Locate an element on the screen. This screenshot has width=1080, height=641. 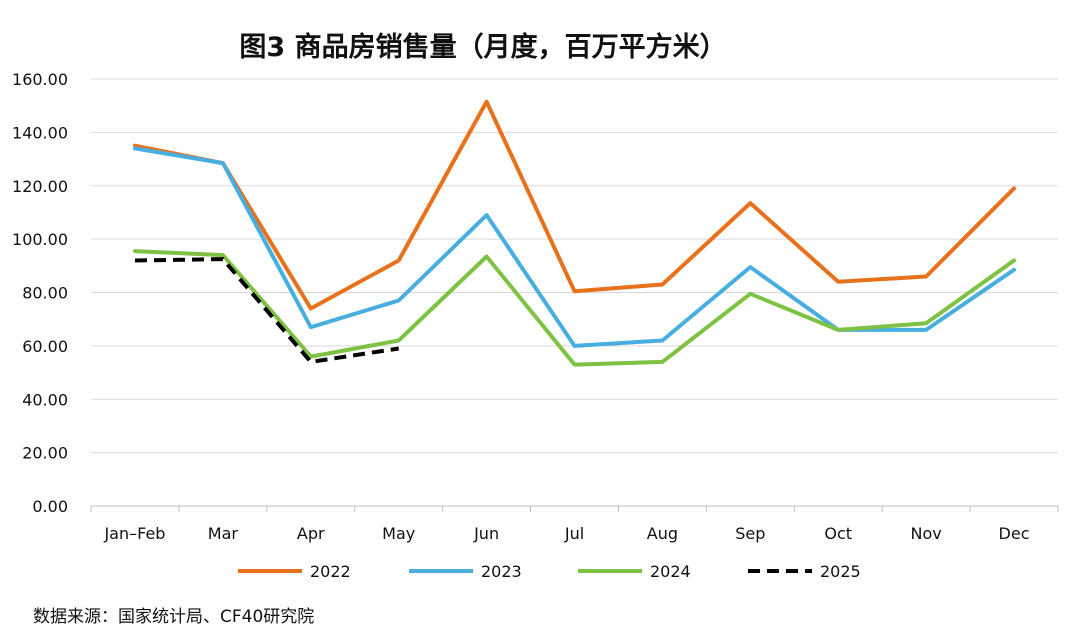
y-tick-label: 120.00 is located at coordinates (40, 186).